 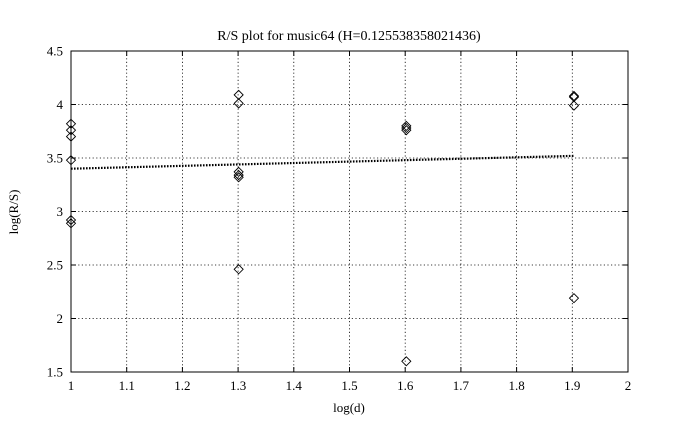 I want to click on y-tick-label: 3.5, so click(x=55, y=158).